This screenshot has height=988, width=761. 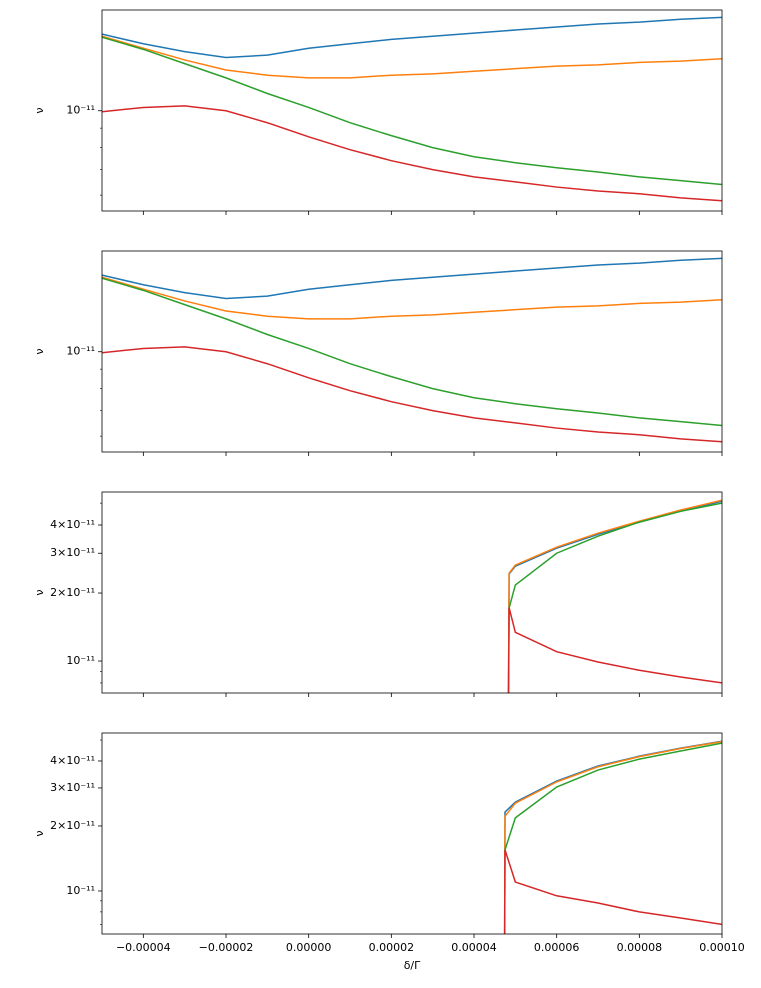 I want to click on x-tick-label: −0.00004, so click(x=143, y=947).